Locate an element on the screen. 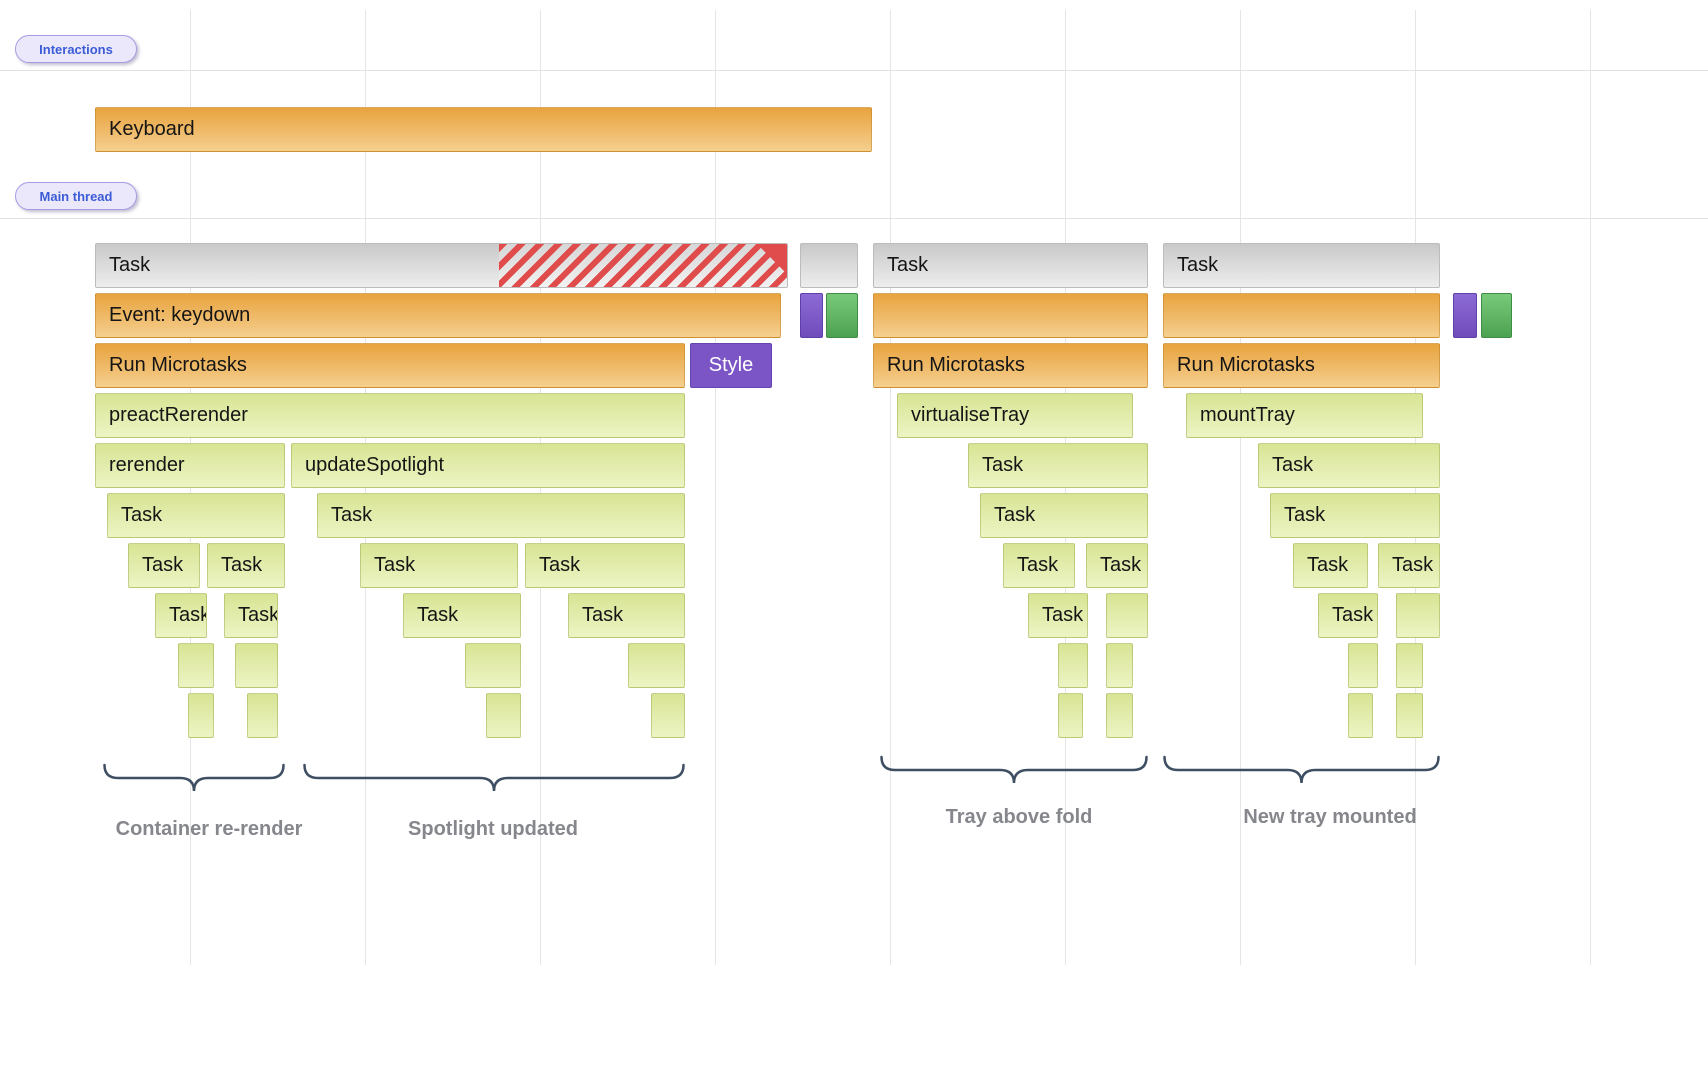 Image resolution: width=1708 pixels, height=1072 pixels. preact-rerender-bar: preactRerender is located at coordinates (390, 415).